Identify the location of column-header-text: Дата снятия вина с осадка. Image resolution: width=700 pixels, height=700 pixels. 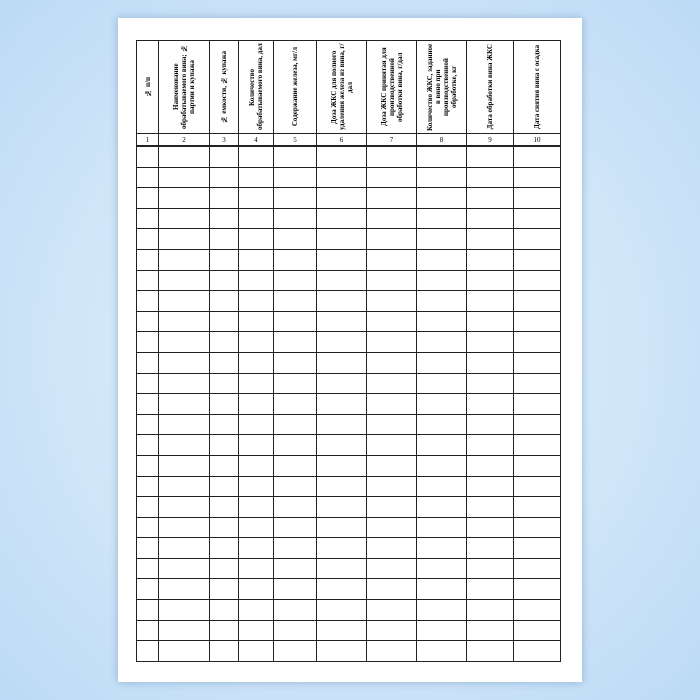
(537, 87).